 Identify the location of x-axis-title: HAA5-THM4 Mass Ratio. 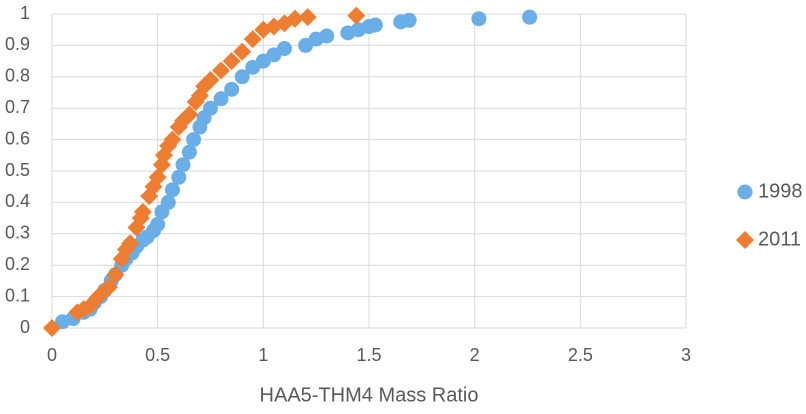
(369, 395).